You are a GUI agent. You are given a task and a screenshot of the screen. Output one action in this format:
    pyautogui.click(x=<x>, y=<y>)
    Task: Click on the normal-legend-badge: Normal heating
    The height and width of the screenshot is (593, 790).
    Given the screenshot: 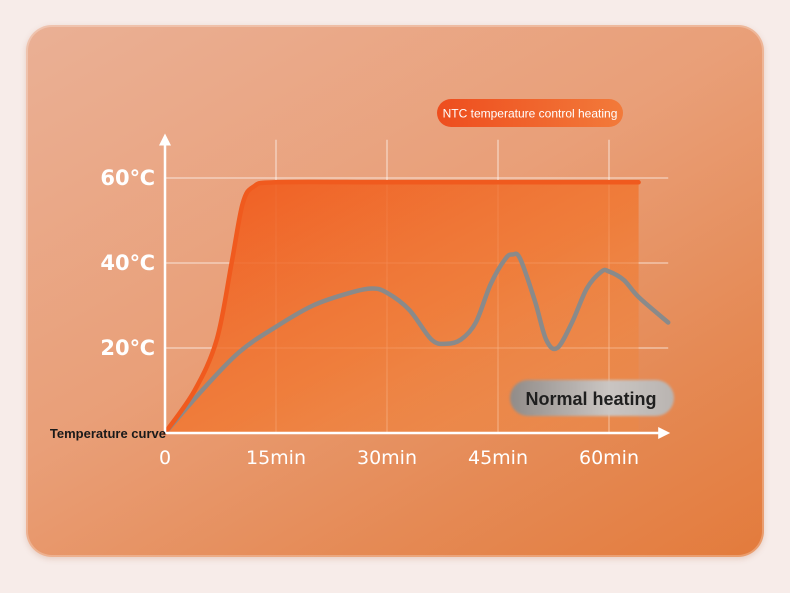 What is the action you would take?
    pyautogui.click(x=592, y=398)
    